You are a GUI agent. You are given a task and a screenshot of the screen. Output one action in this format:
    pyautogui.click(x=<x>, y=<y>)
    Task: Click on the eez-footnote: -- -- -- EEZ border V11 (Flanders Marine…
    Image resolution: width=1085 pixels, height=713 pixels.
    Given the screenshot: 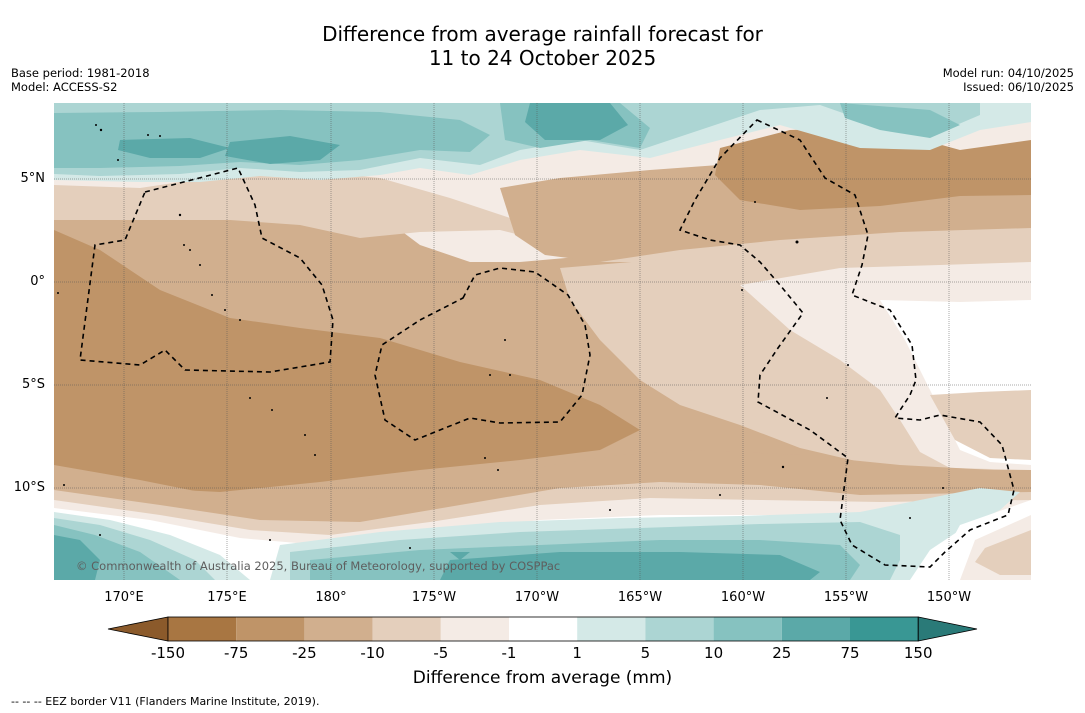 What is the action you would take?
    pyautogui.click(x=165, y=701)
    